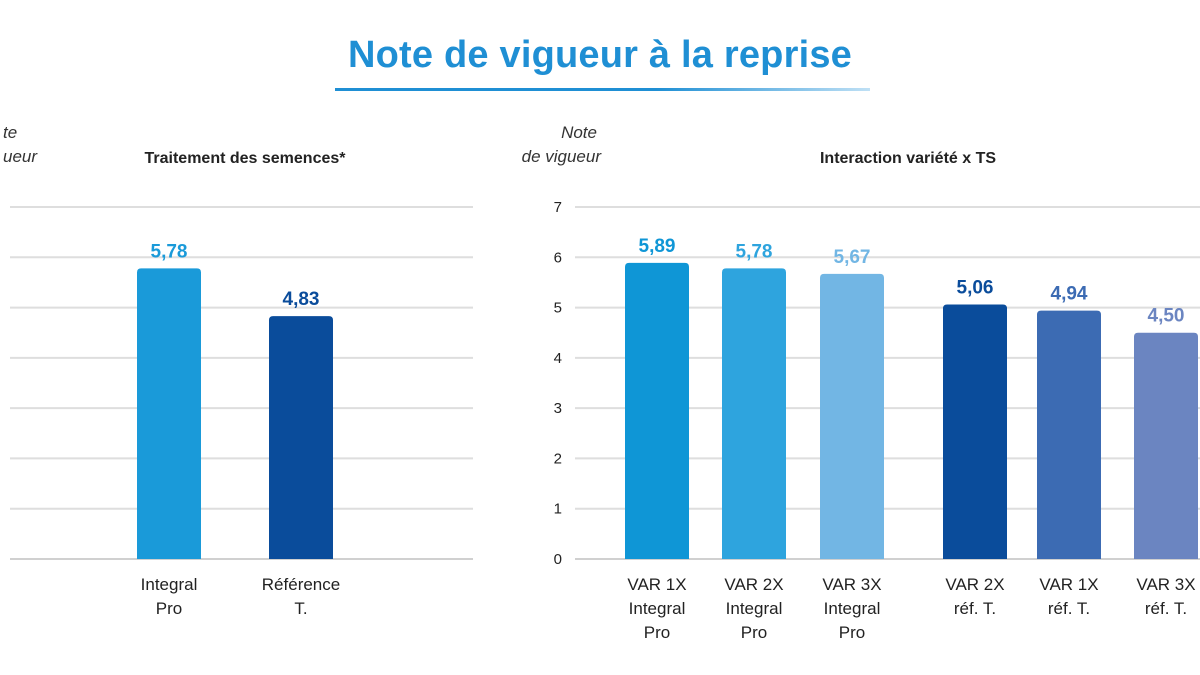 The image size is (1200, 675). What do you see at coordinates (20, 156) in the screenshot?
I see `y-axis-title: ueur` at bounding box center [20, 156].